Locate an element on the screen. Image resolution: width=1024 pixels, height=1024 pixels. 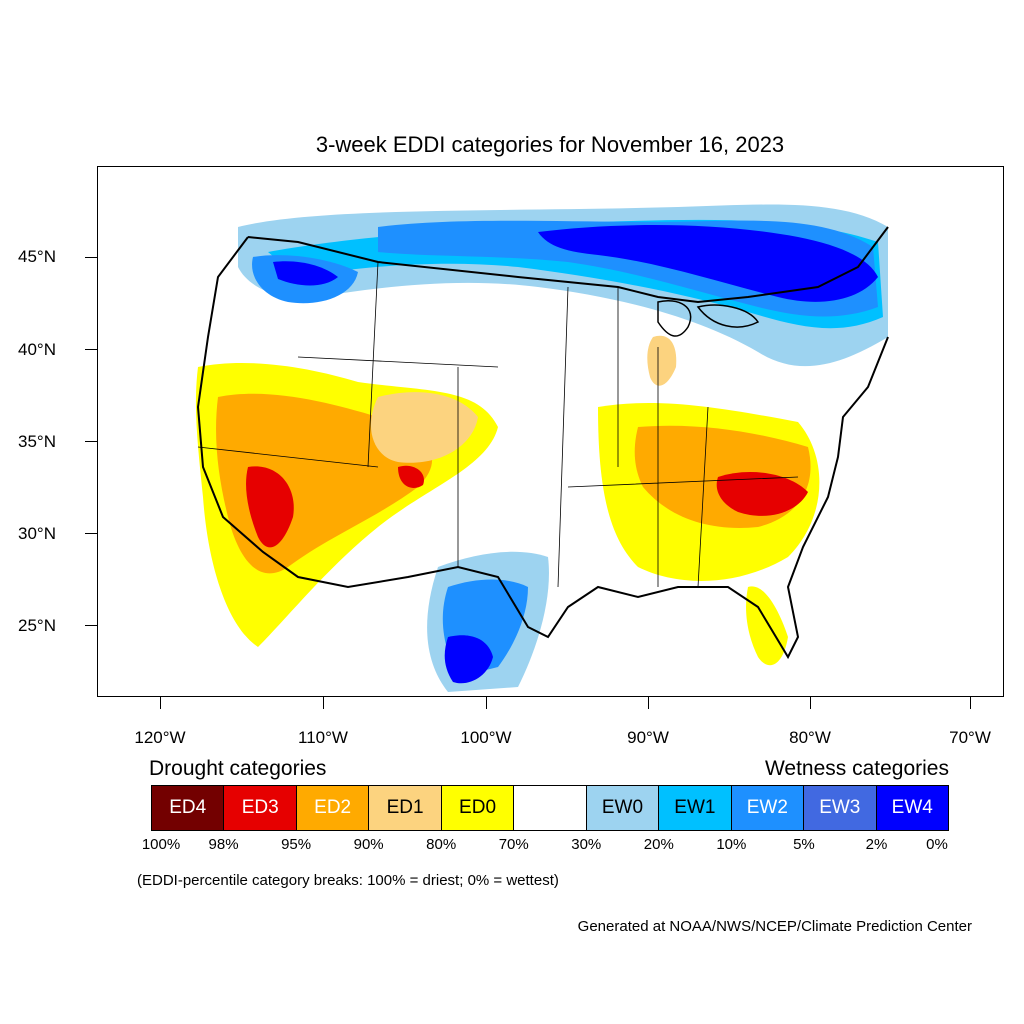
lon-label-80: 80°W is located at coordinates (810, 737).